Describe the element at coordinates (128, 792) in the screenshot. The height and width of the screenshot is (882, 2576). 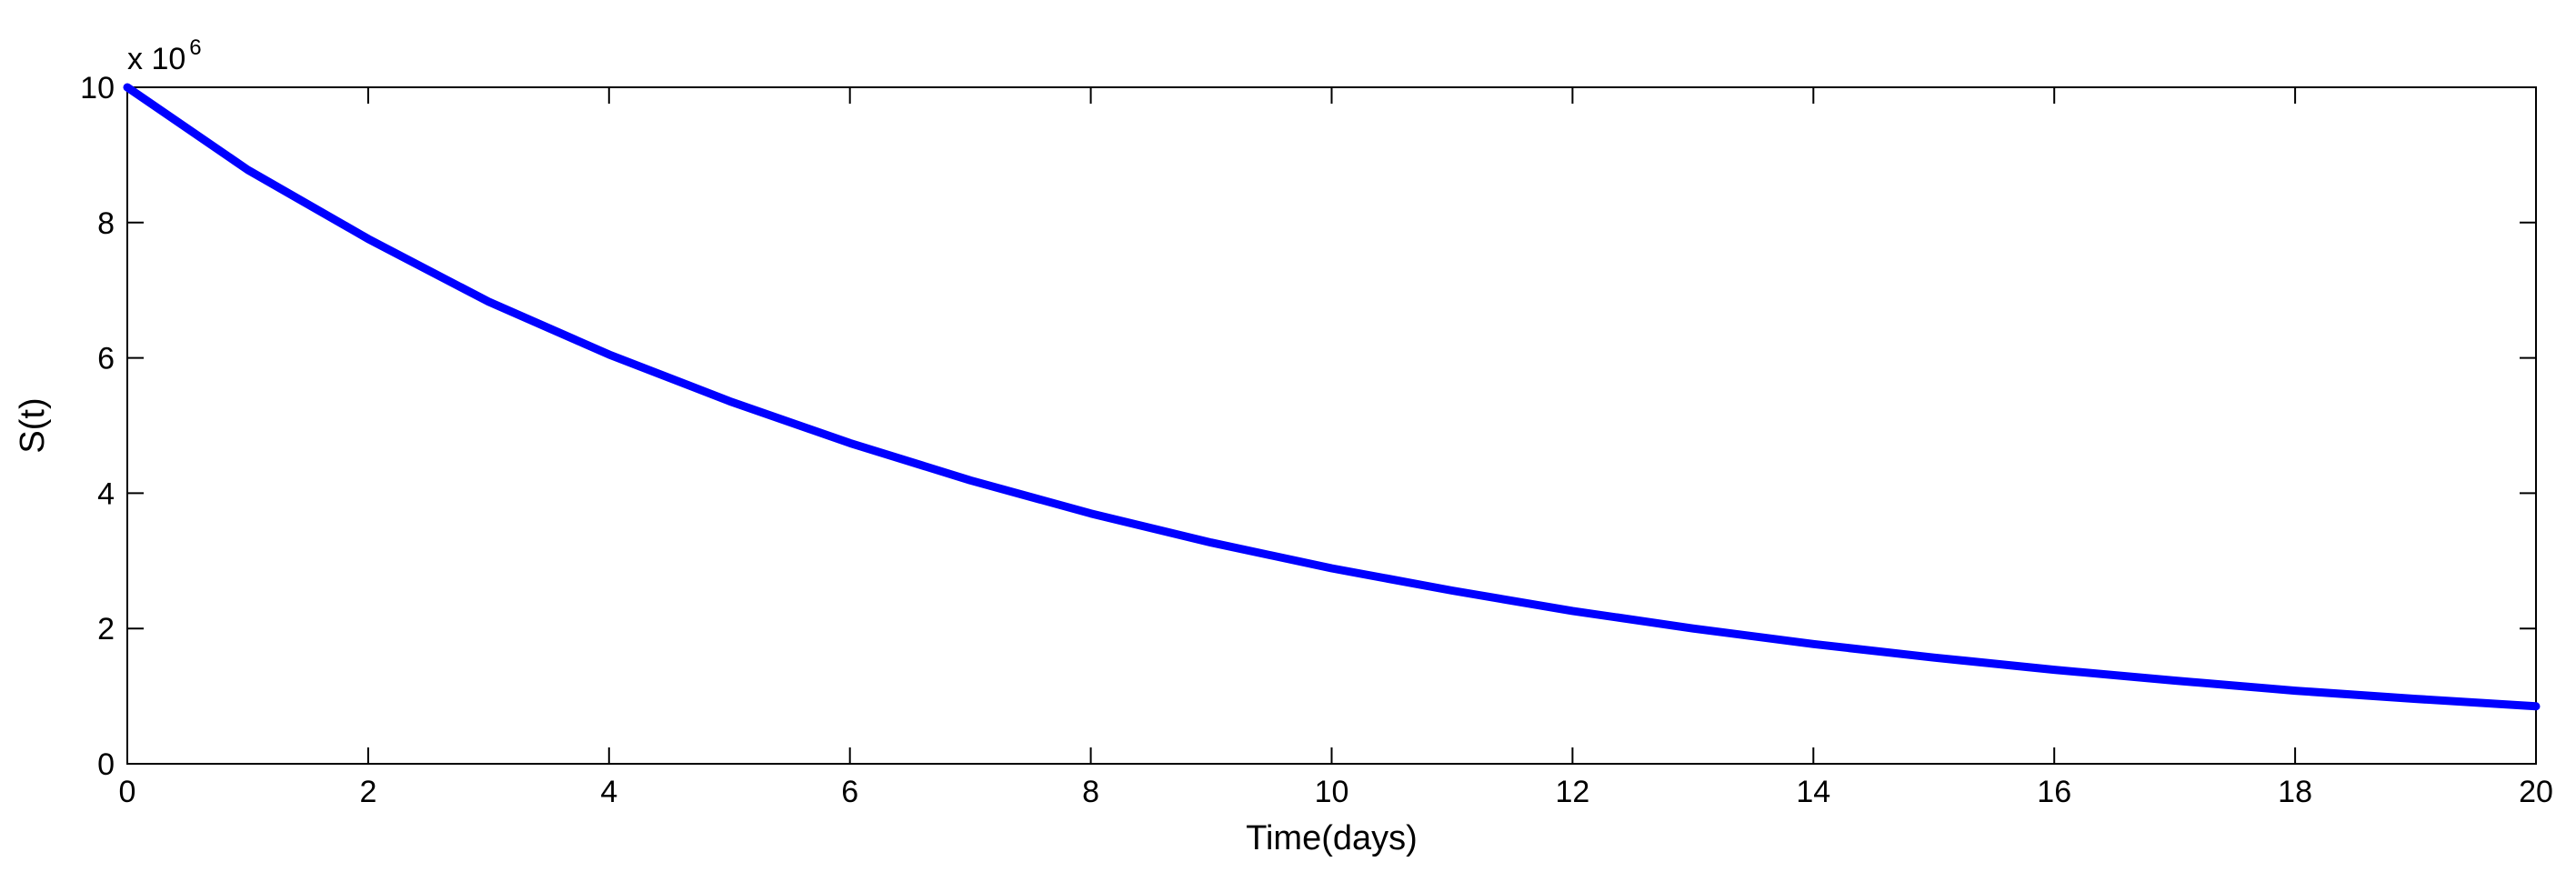
I see `x-tick-label: 0` at that location.